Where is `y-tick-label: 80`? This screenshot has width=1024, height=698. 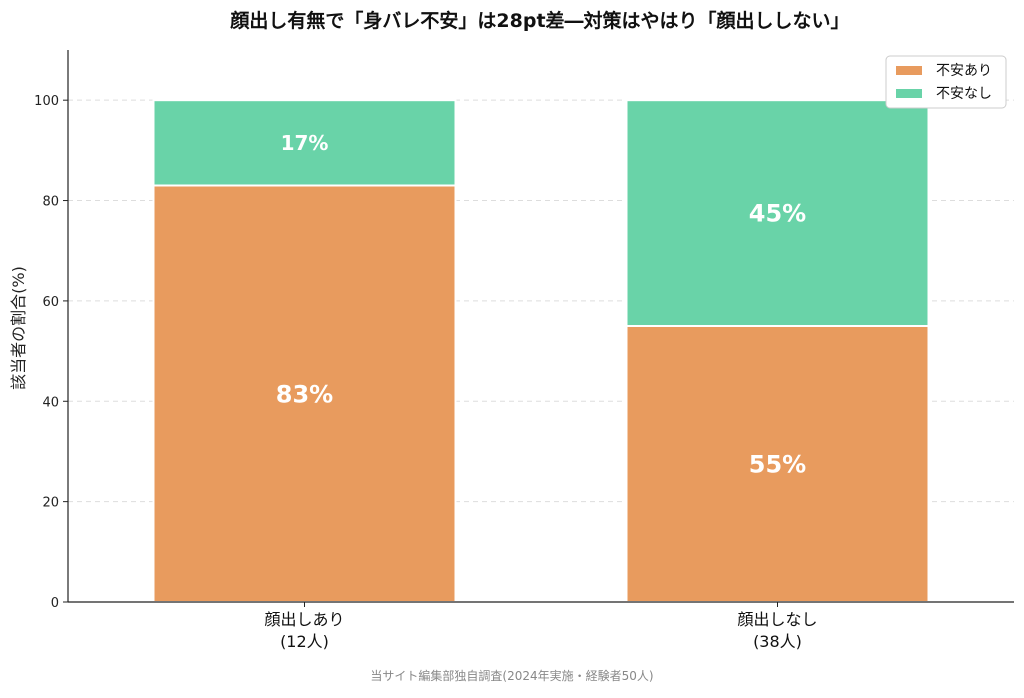
y-tick-label: 80 is located at coordinates (50, 202).